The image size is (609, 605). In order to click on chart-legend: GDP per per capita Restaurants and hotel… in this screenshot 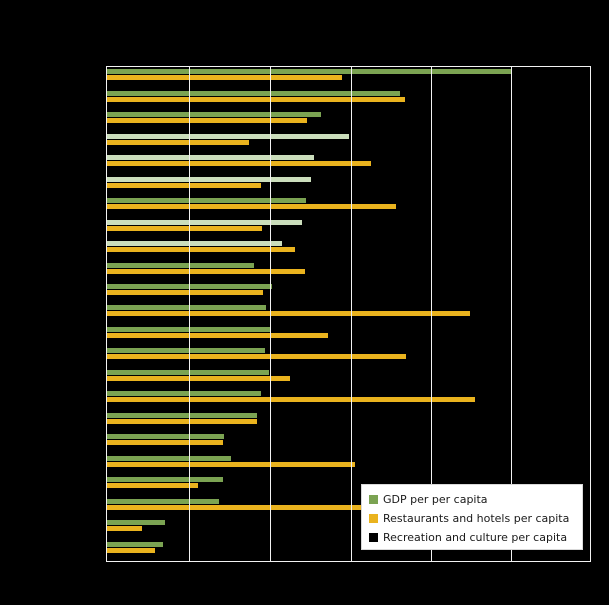, I will do `click(472, 517)`.